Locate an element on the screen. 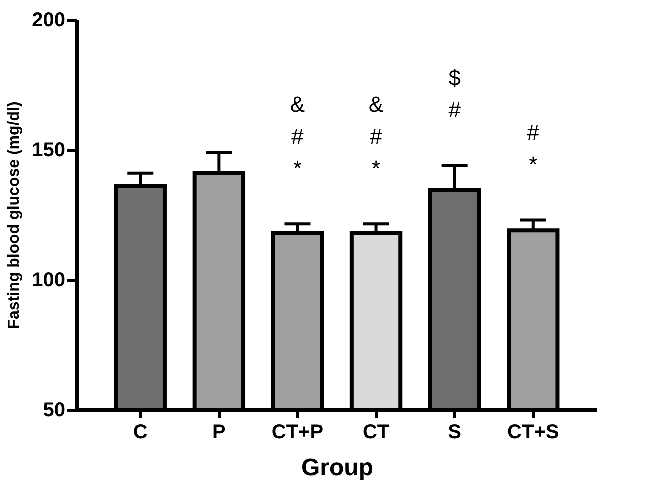 The height and width of the screenshot is (503, 649). x-tick-label: C is located at coordinates (140, 433).